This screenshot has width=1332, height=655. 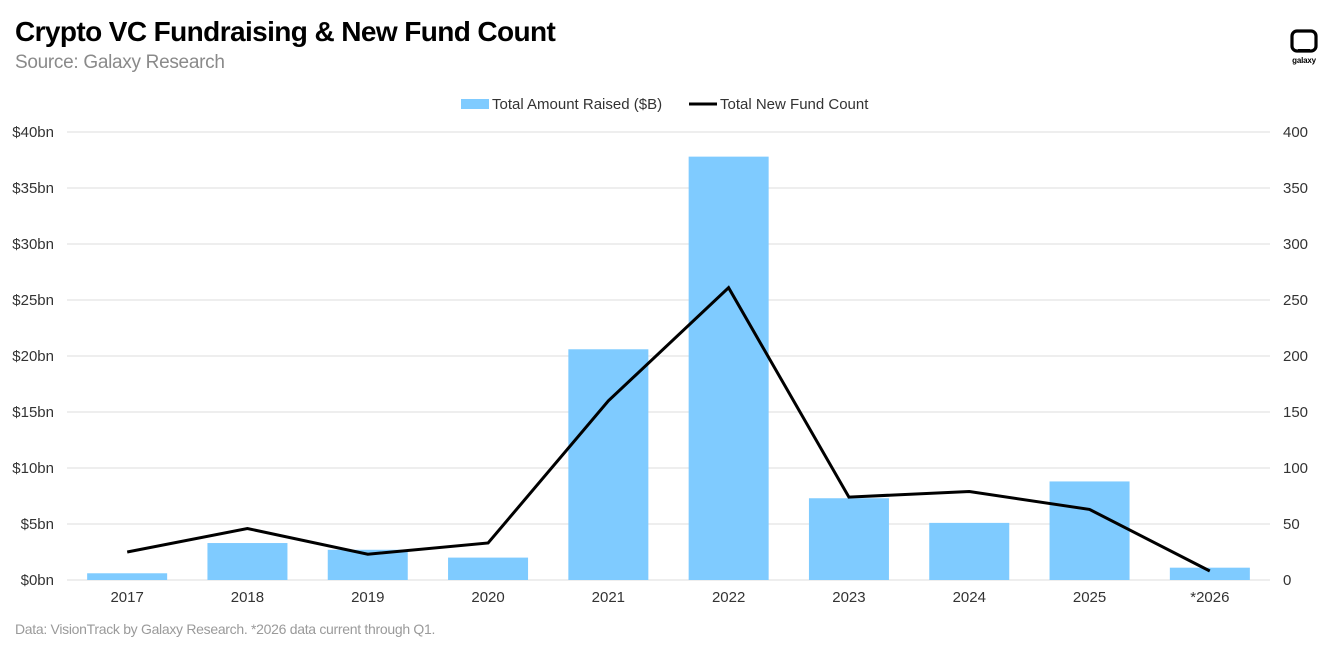 What do you see at coordinates (1089, 597) in the screenshot?
I see `x-tick-label: 2025` at bounding box center [1089, 597].